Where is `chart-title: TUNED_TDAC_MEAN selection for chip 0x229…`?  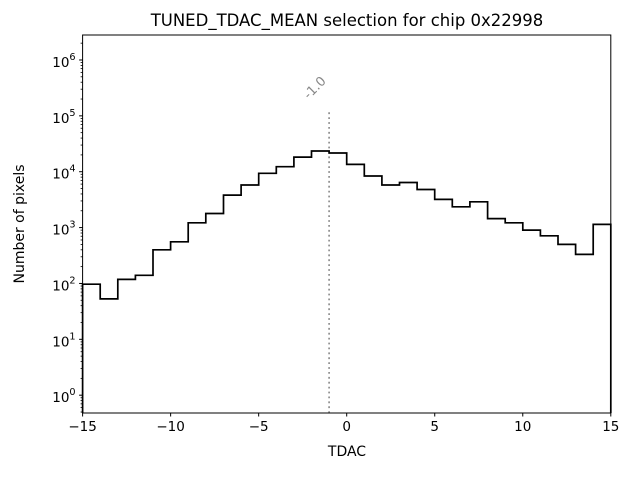
chart-title: TUNED_TDAC_MEAN selection for chip 0x229… is located at coordinates (347, 20).